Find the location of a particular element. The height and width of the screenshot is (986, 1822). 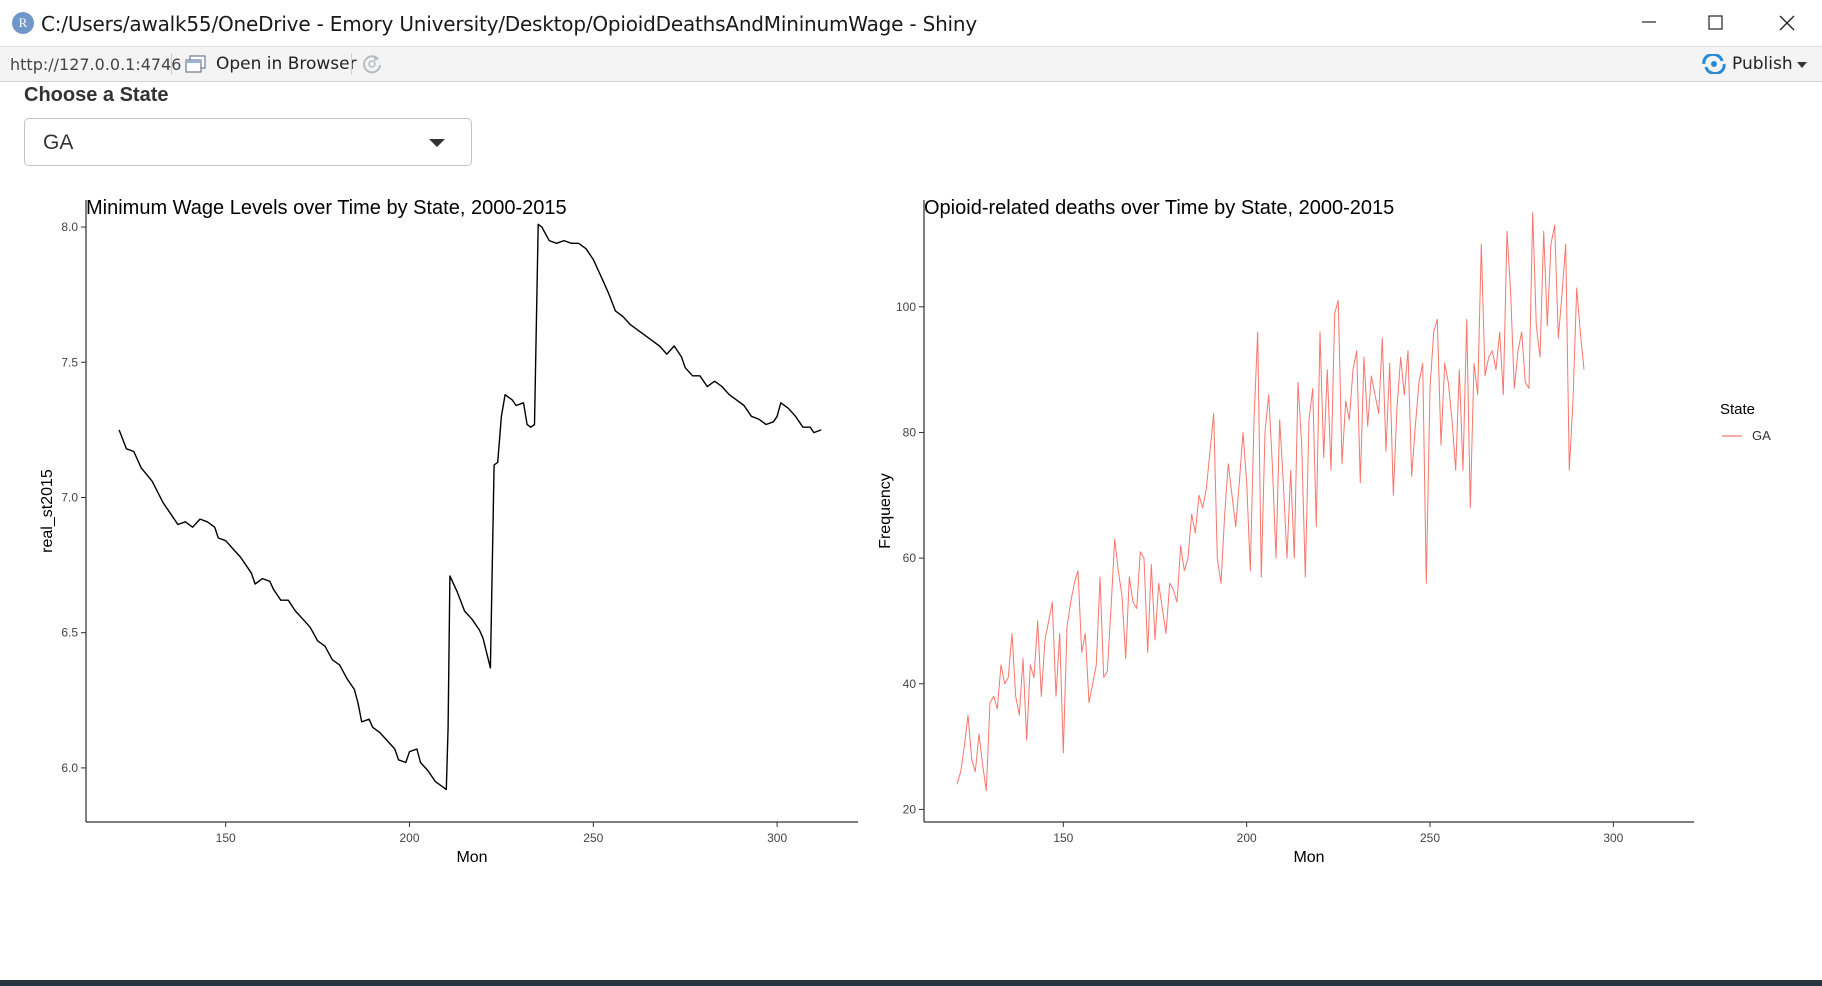

open-in-browser-button: Open in Browser is located at coordinates (270, 64).